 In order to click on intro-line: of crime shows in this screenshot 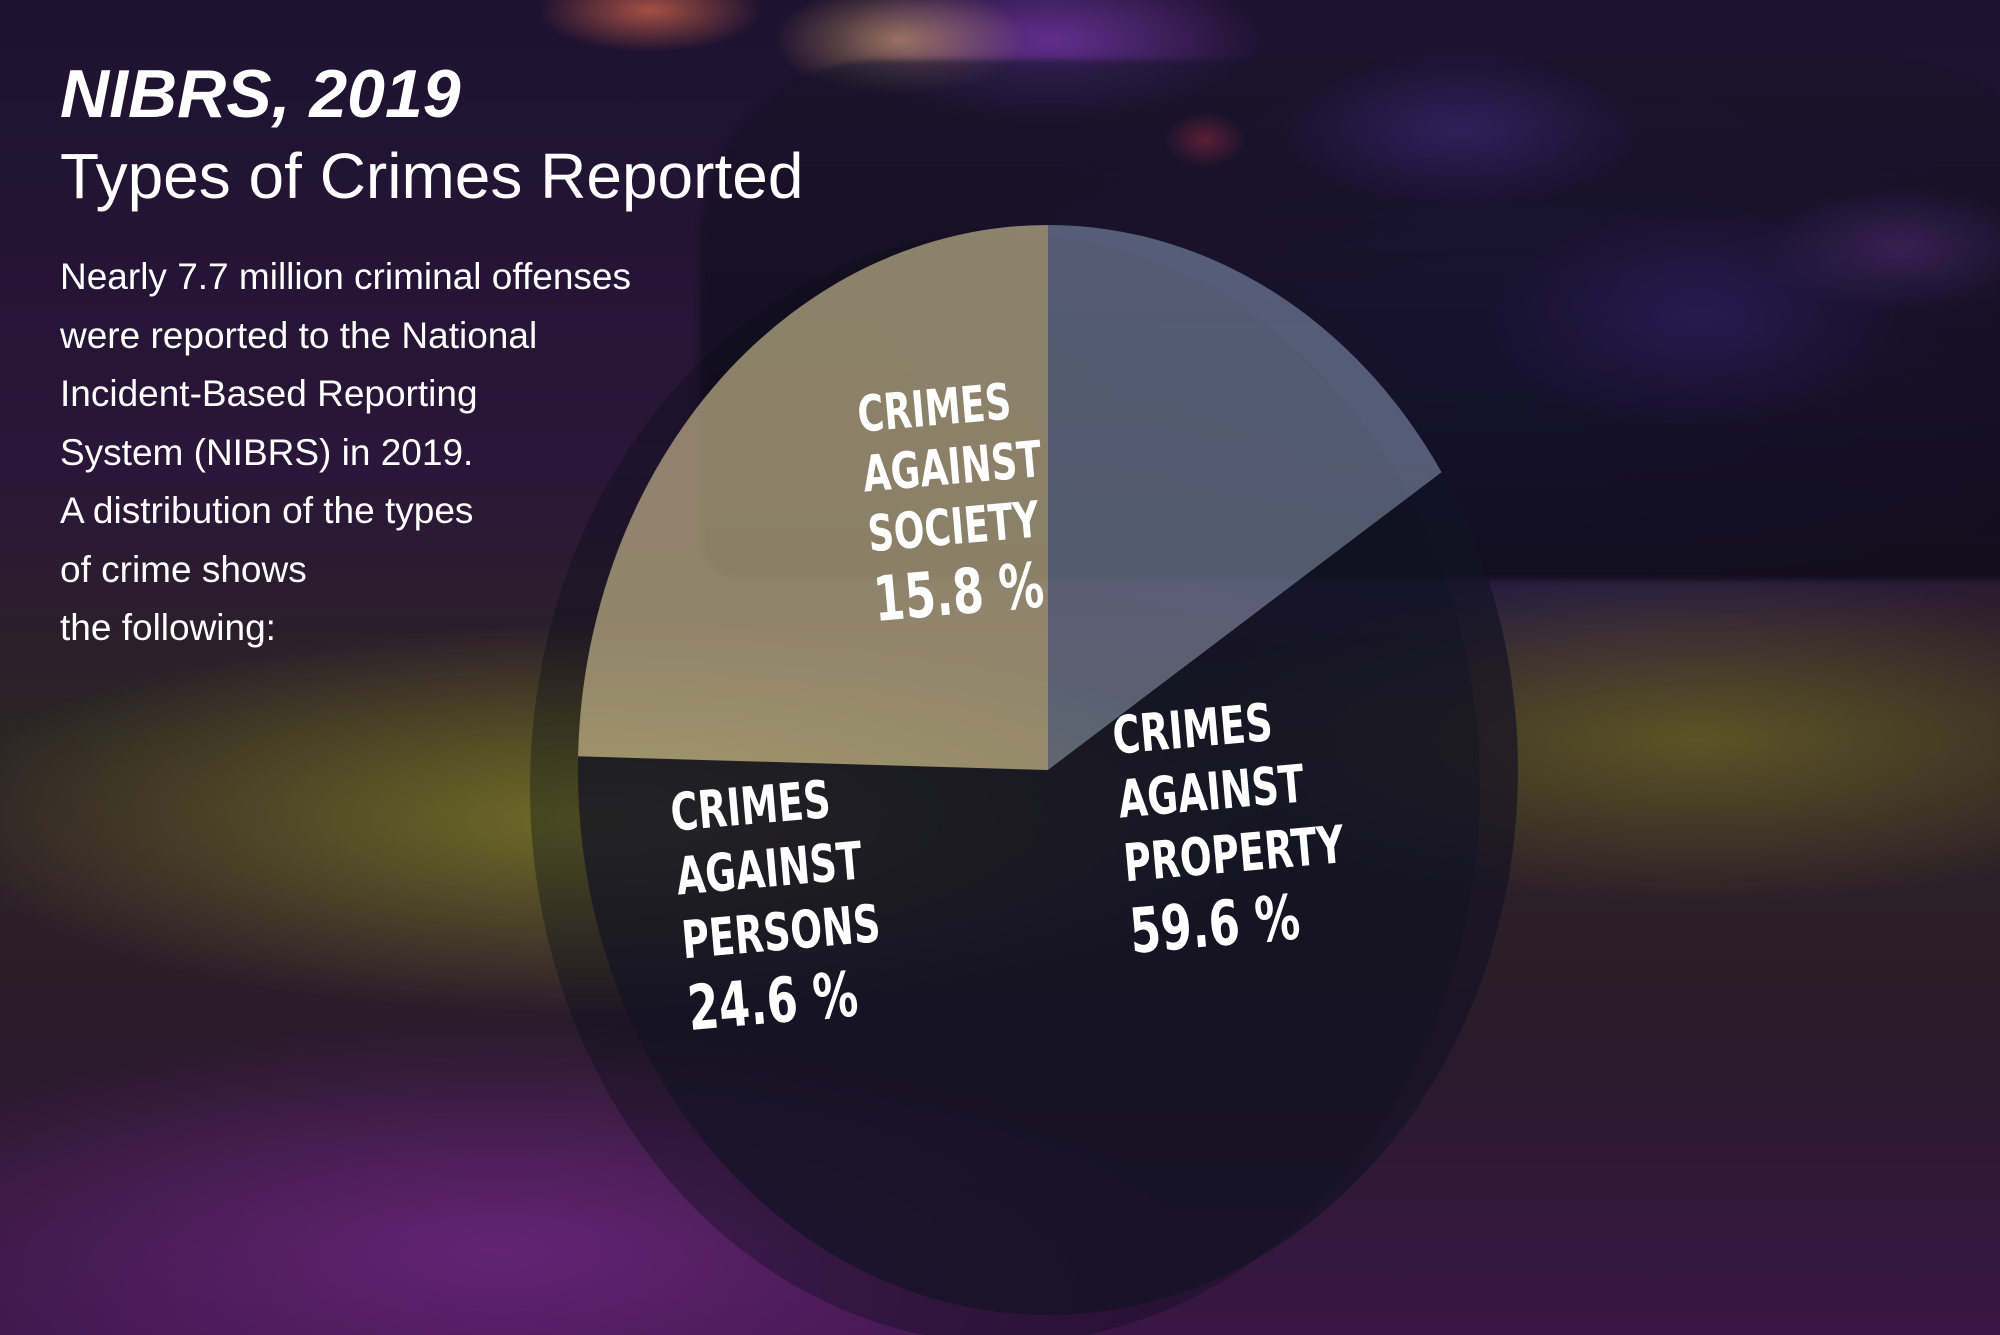, I will do `click(183, 569)`.